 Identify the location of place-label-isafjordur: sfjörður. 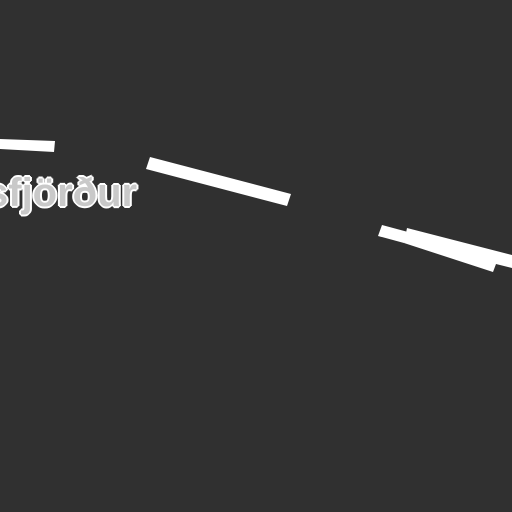
(69, 193).